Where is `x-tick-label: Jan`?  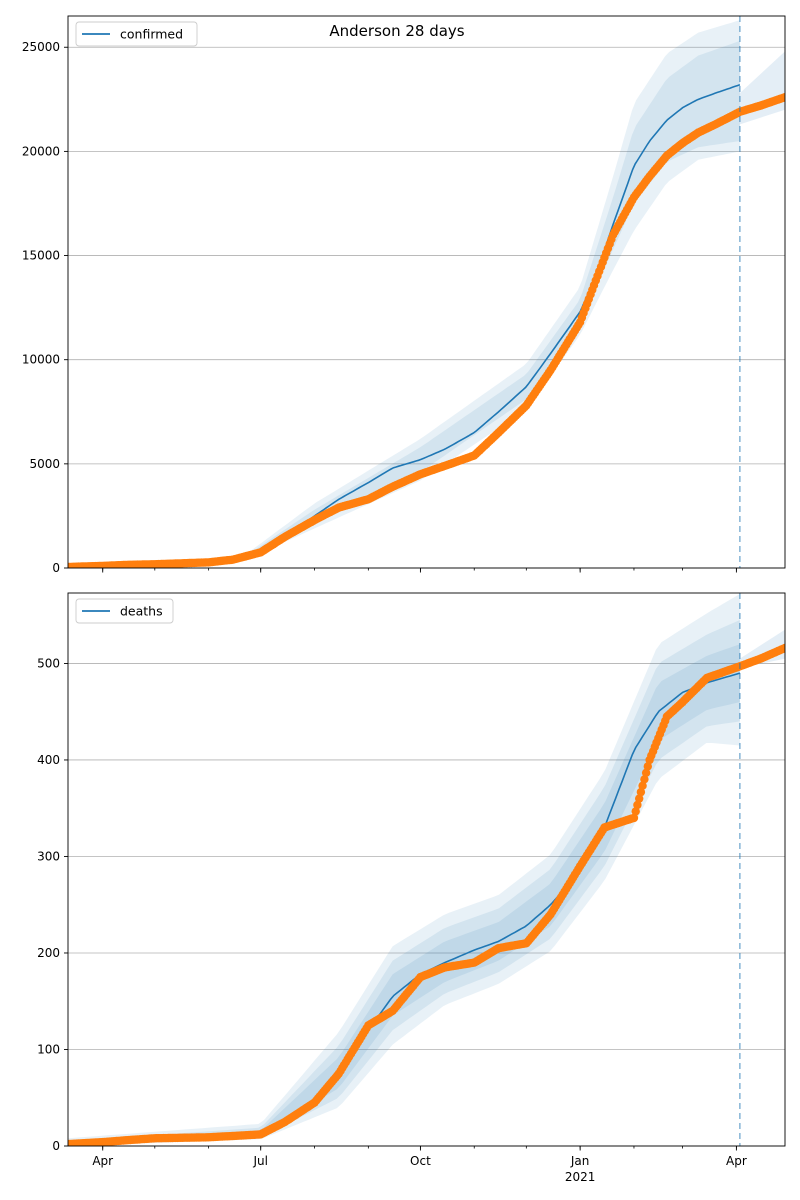
x-tick-label: Jan is located at coordinates (580, 1161).